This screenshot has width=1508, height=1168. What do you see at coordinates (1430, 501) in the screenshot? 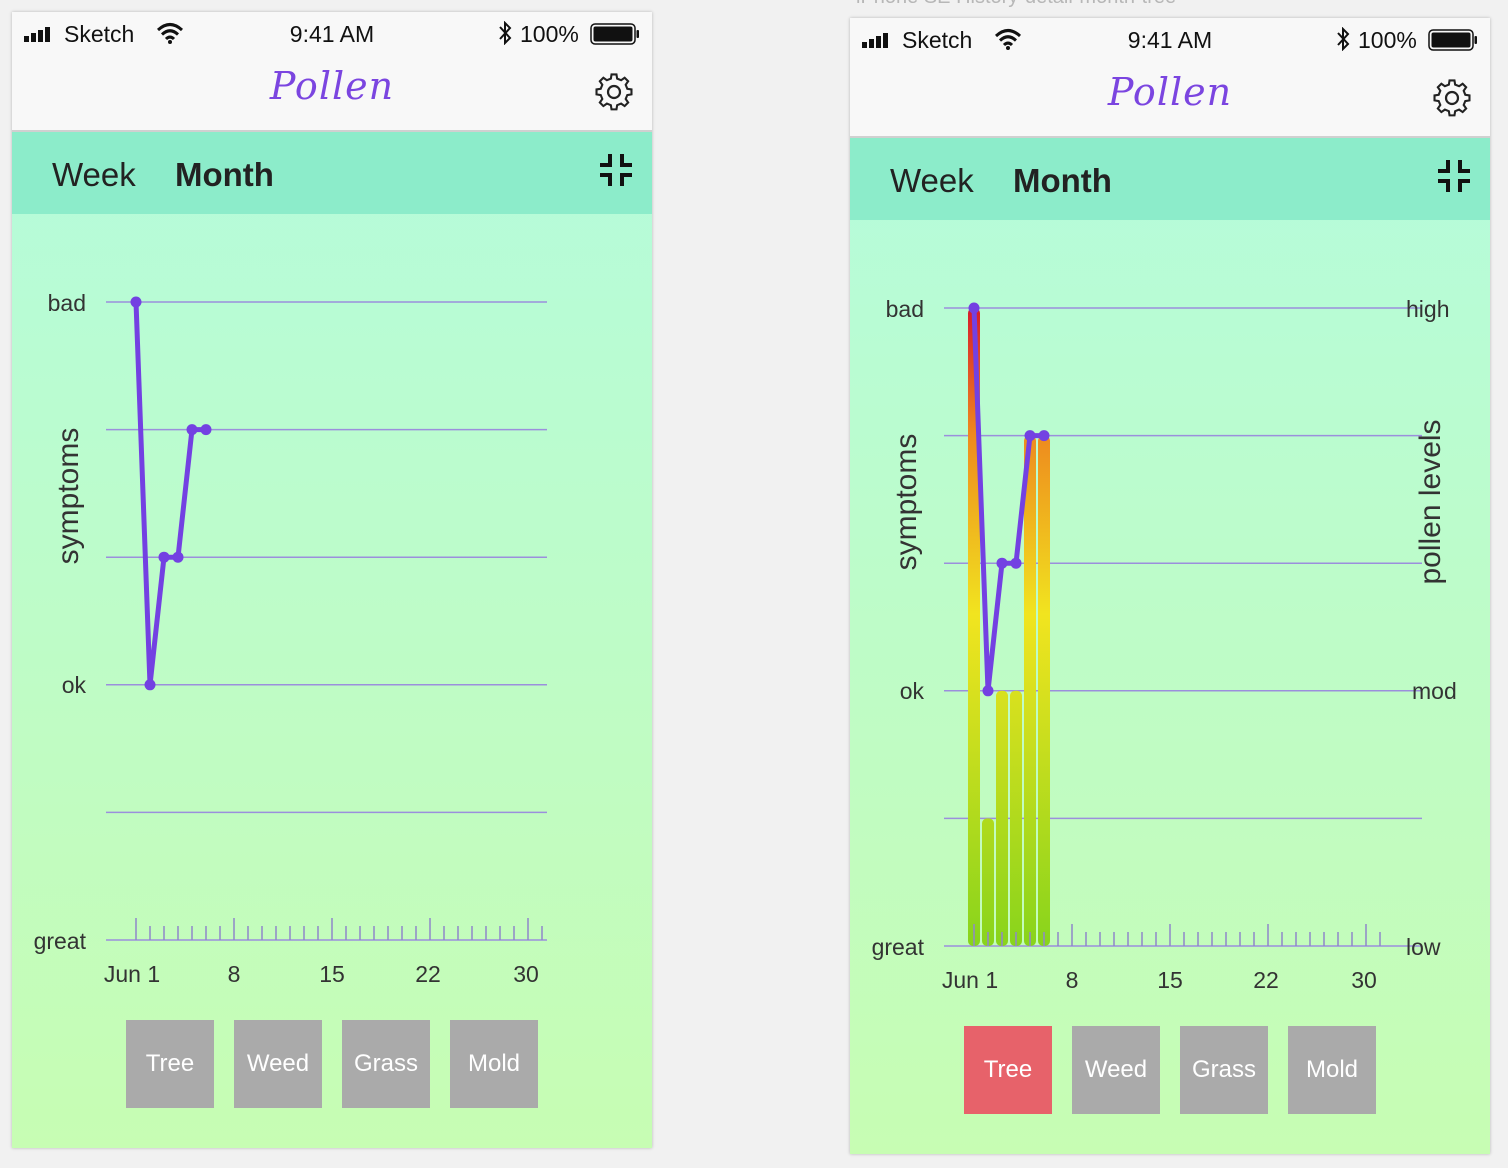
I see `right-axis-title: pollen levels` at bounding box center [1430, 501].